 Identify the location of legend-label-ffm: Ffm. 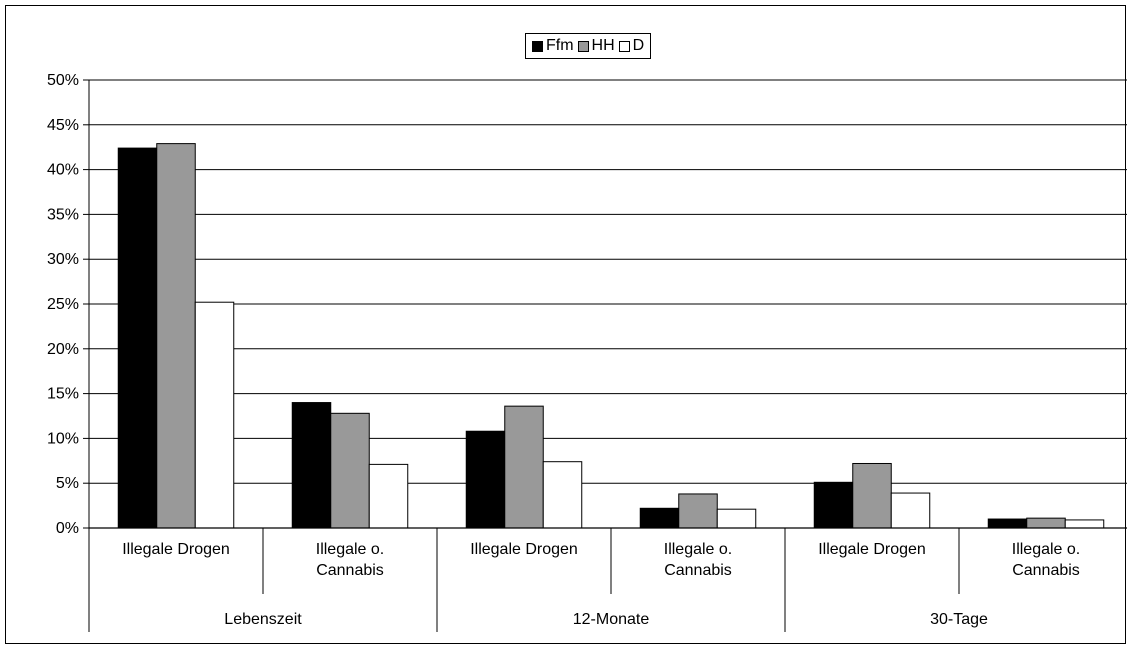
(560, 45).